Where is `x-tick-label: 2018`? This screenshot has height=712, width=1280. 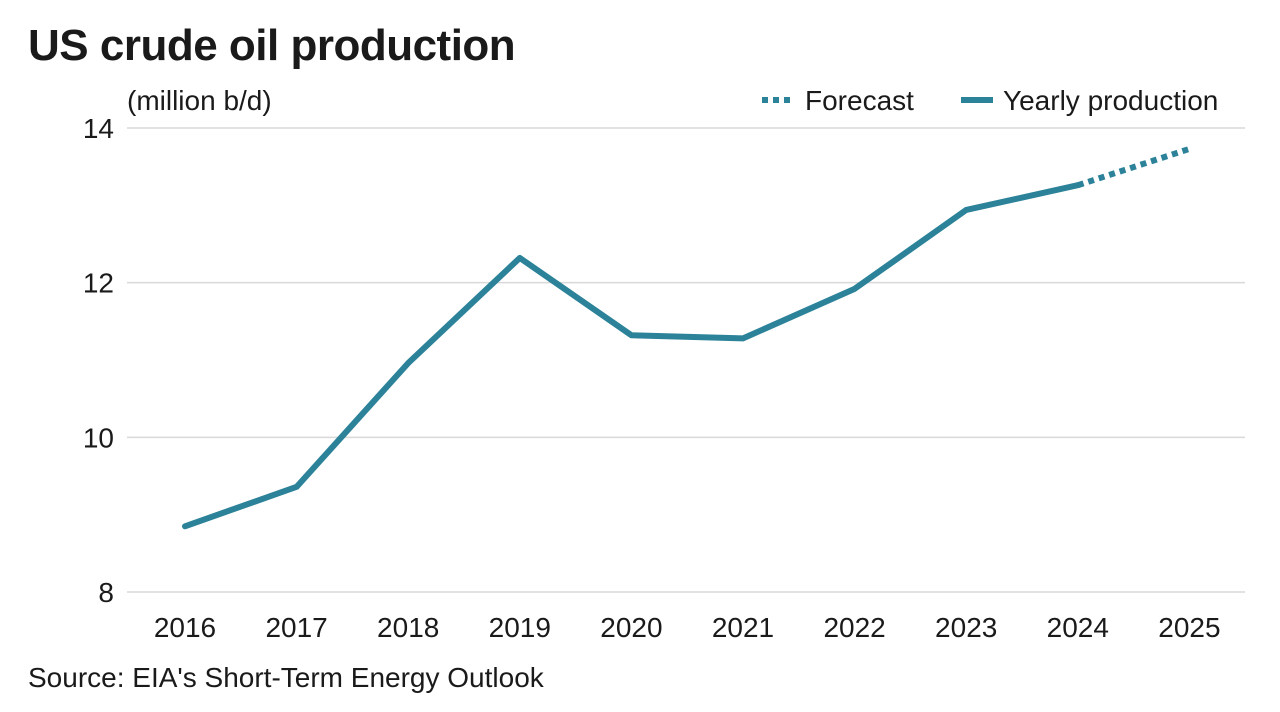 x-tick-label: 2018 is located at coordinates (408, 627).